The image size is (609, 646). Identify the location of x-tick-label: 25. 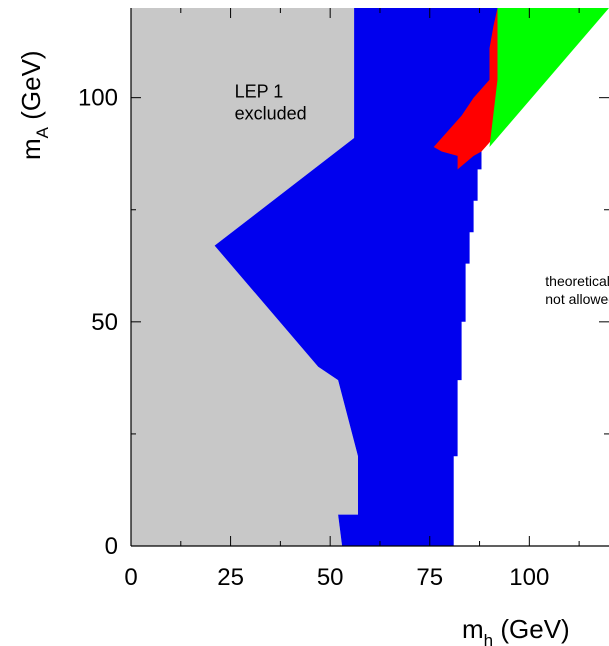
(230, 577).